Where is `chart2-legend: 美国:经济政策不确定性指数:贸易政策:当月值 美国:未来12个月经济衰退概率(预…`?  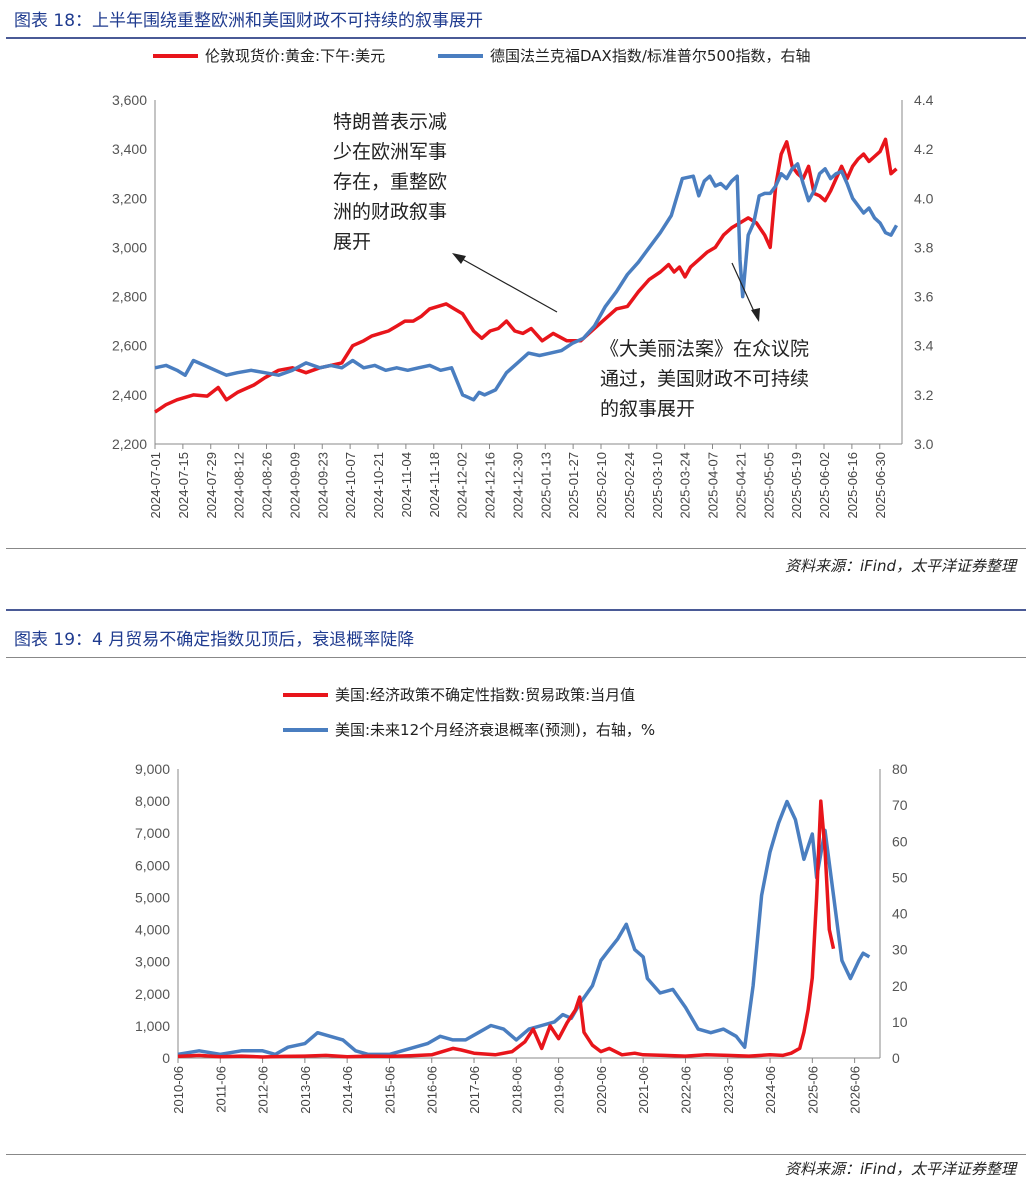 chart2-legend: 美国:经济政策不确定性指数:贸易政策:当月值 美国:未来12个月经济衰退概率(预… is located at coordinates (469, 712).